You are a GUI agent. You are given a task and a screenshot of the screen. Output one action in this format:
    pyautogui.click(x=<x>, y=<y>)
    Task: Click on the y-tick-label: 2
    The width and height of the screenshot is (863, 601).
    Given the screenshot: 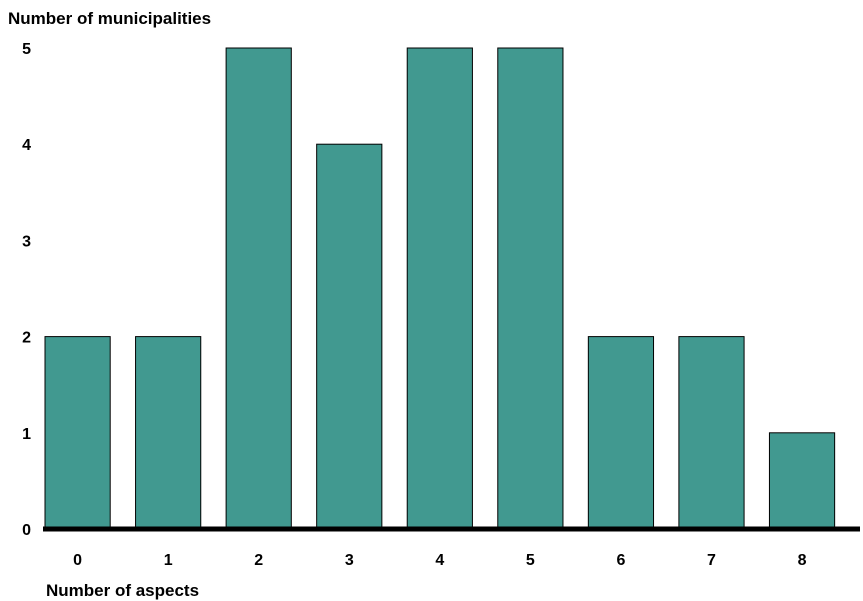 What is the action you would take?
    pyautogui.click(x=26, y=338)
    